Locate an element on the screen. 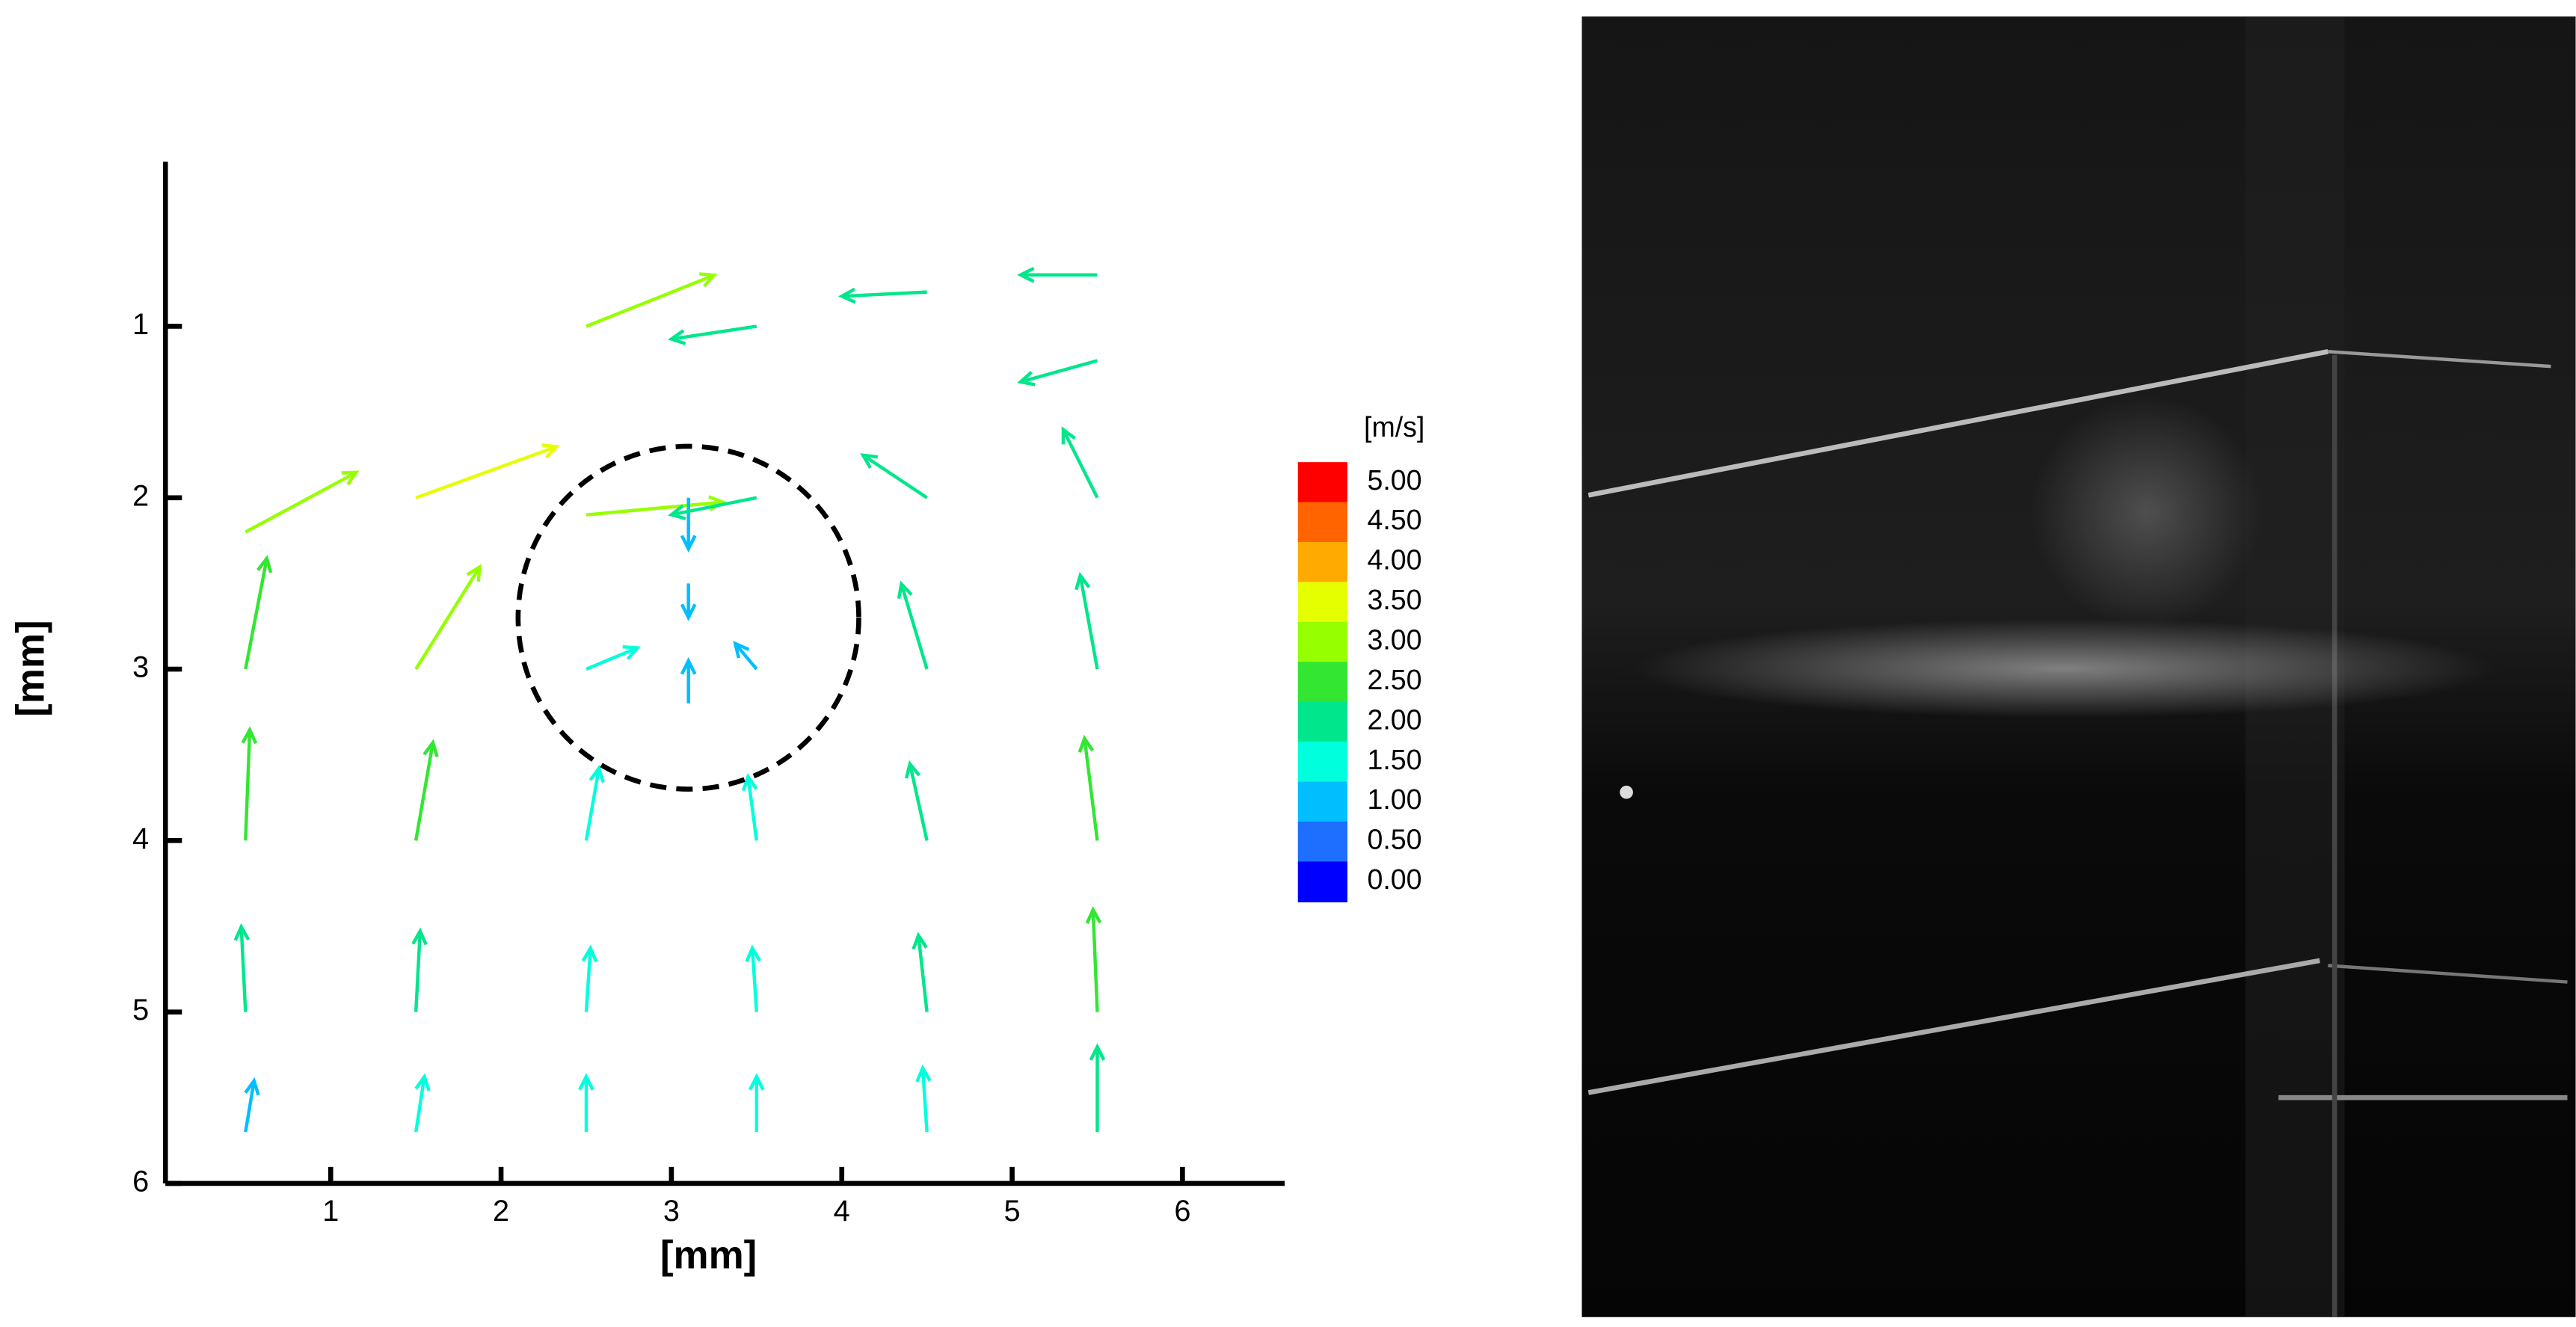 The width and height of the screenshot is (2576, 1327). colorbar-label: 1.50 is located at coordinates (1394, 759).